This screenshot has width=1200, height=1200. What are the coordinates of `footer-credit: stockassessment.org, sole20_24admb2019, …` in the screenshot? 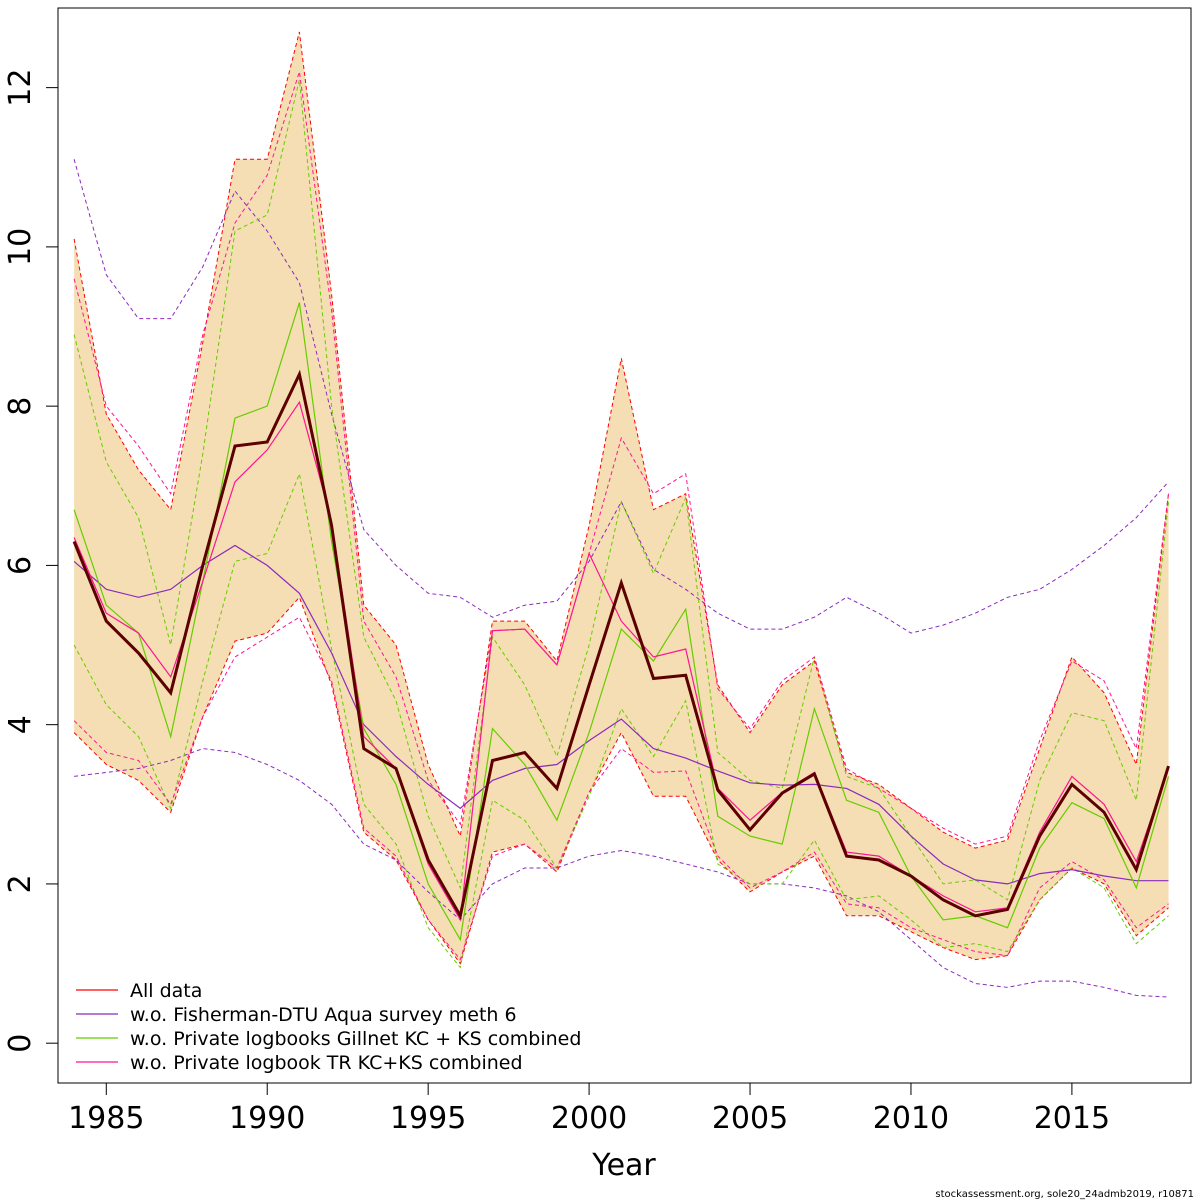 It's located at (1064, 1194).